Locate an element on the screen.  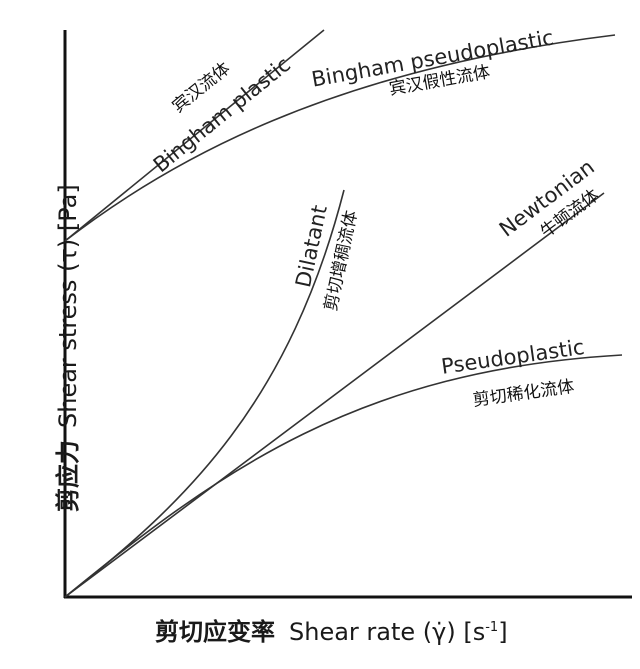
curve-bingham-plastic is located at coordinates (194, 135).